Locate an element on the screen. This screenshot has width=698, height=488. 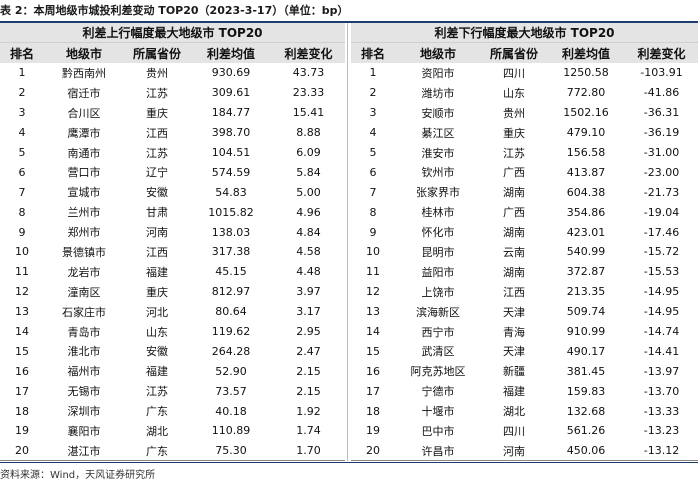
province-cell: 四川 is located at coordinates (514, 73).